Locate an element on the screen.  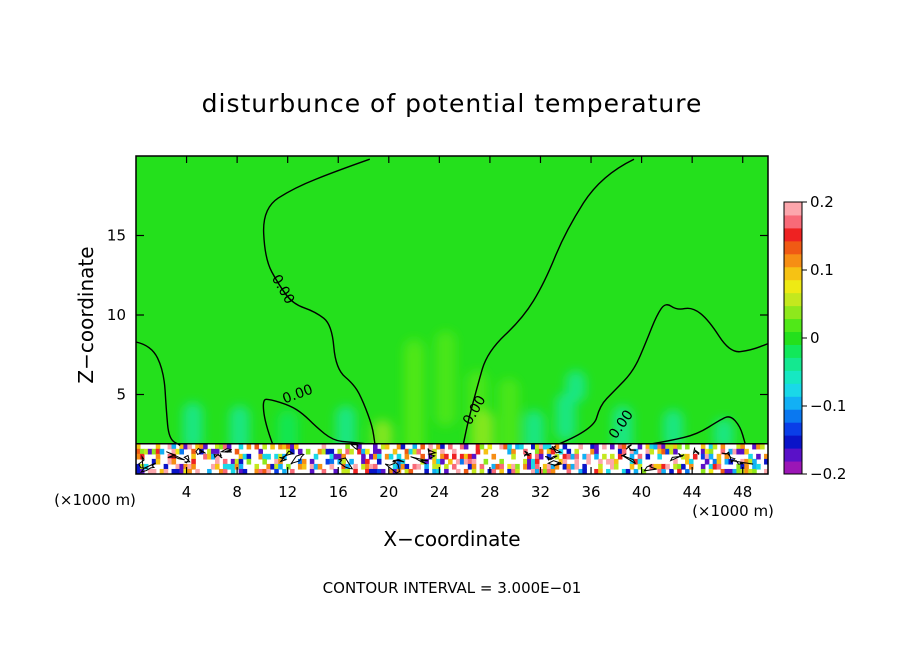
y-axis-label: Z−coordinate is located at coordinates (86, 314).